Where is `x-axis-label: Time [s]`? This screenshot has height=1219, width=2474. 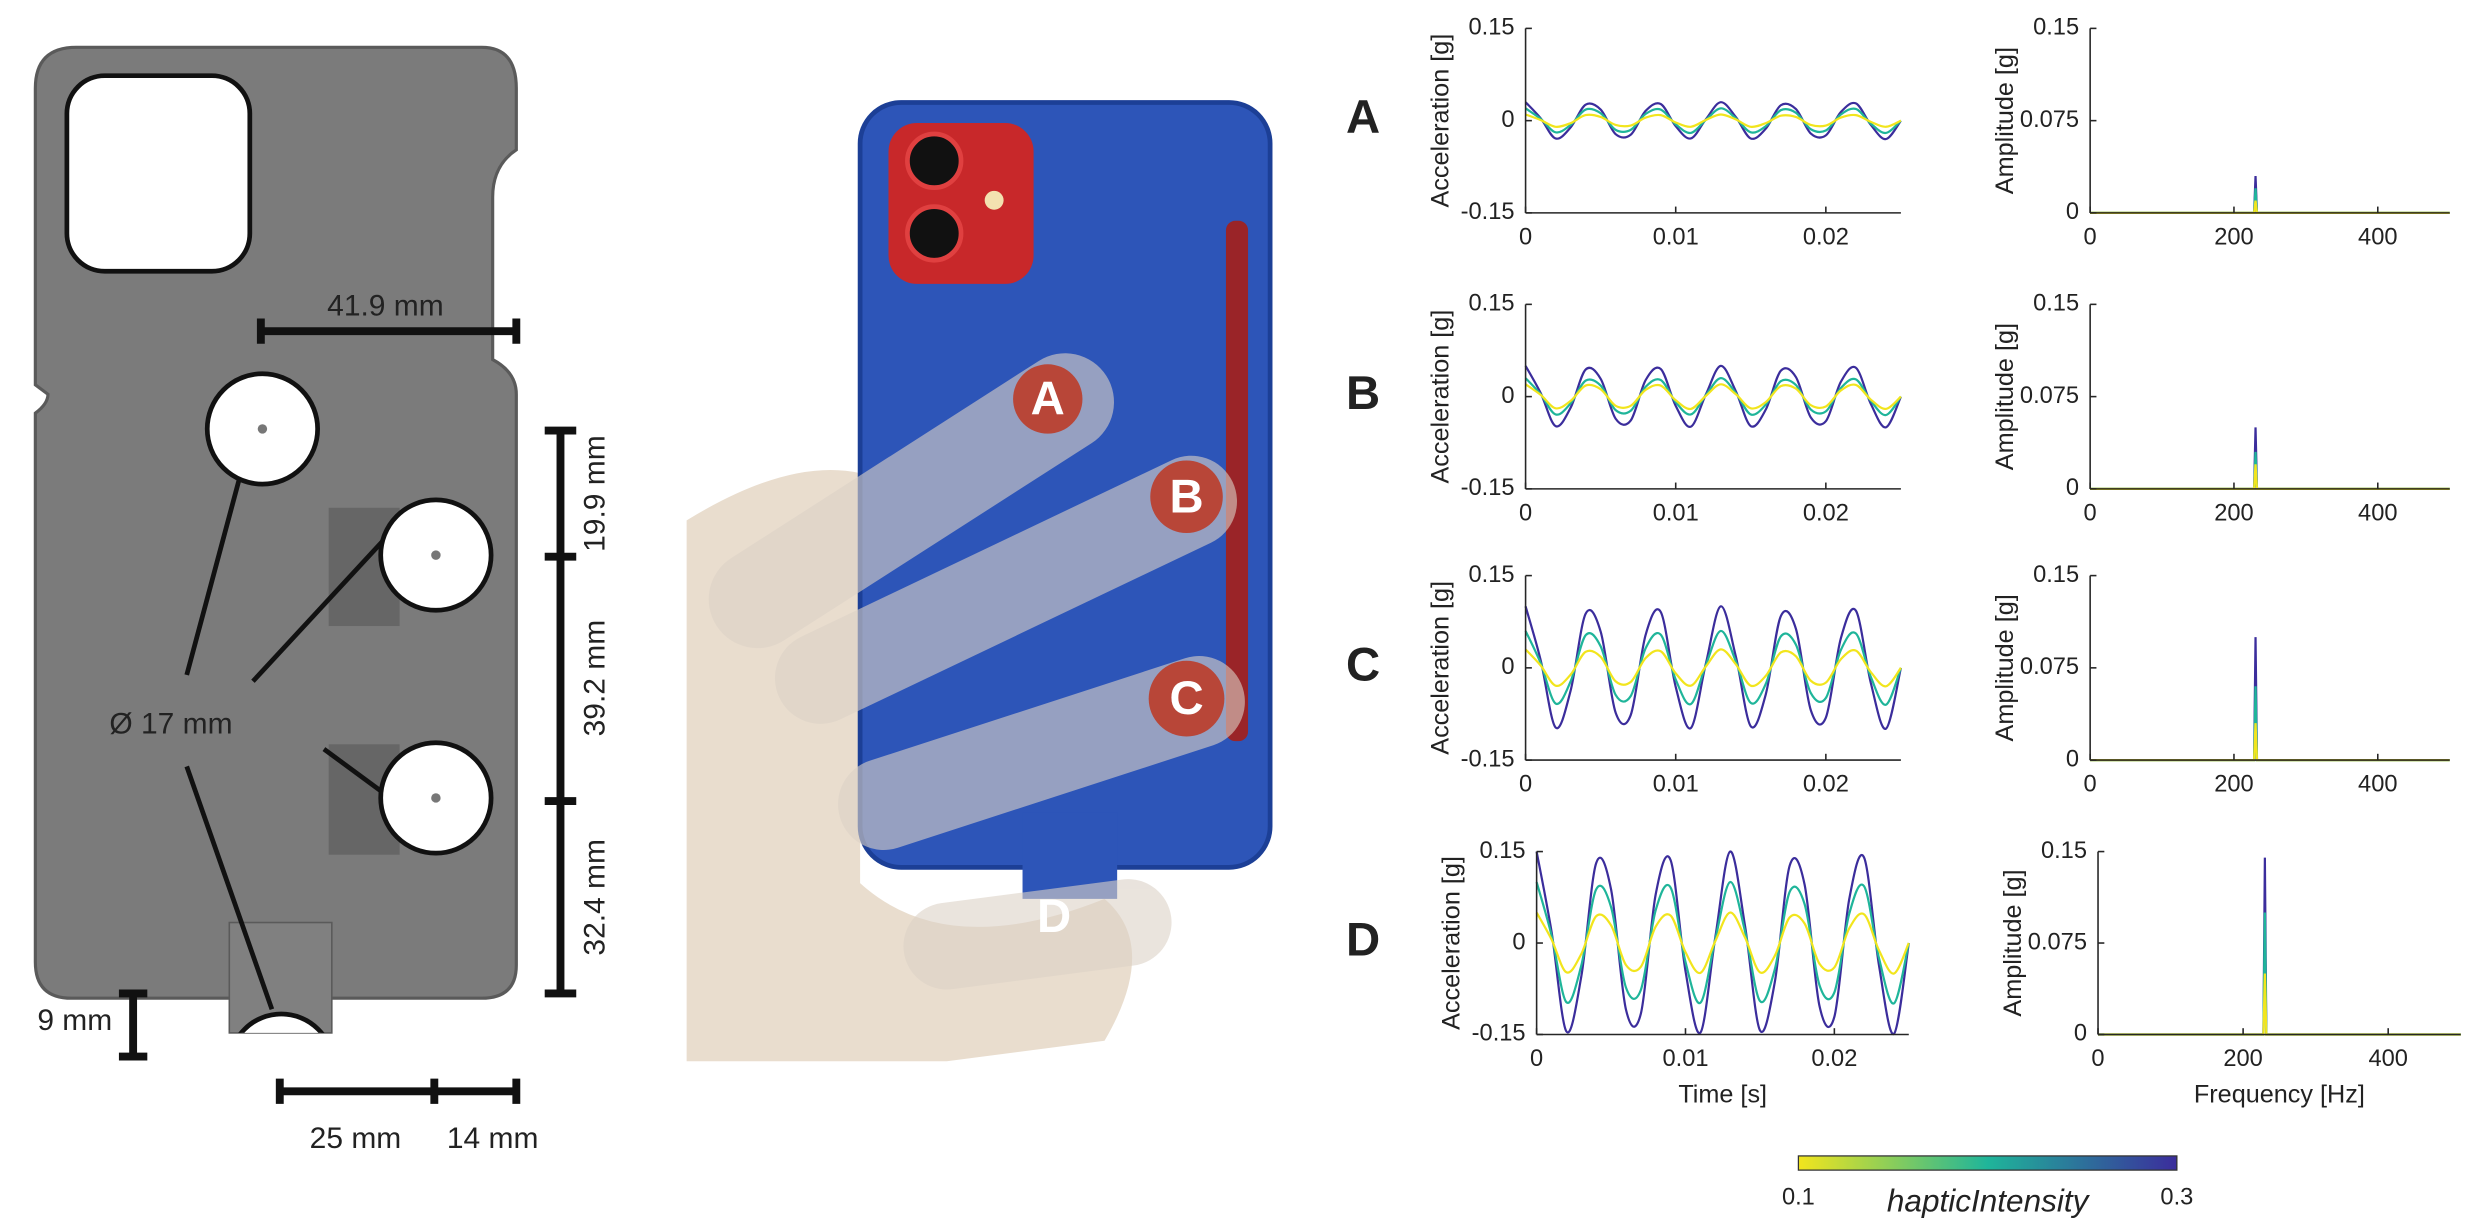
x-axis-label: Time [s] is located at coordinates (1722, 1095).